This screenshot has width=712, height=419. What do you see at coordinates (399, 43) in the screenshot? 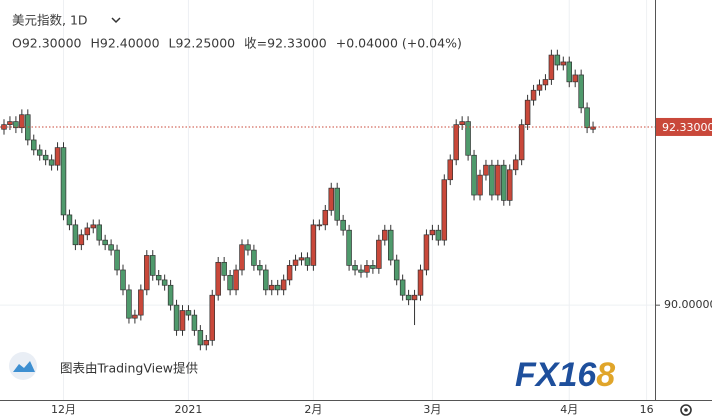
I see `ohlc-value: +0.04000 (+0.04%)` at bounding box center [399, 43].